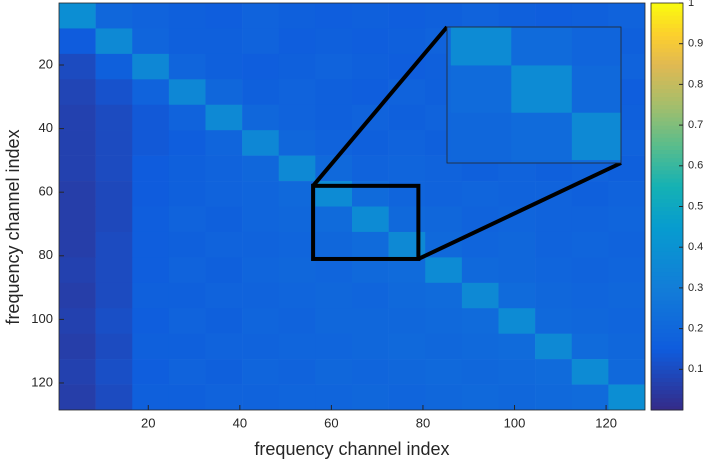  I want to click on y-tick-label: 40, so click(46, 127).